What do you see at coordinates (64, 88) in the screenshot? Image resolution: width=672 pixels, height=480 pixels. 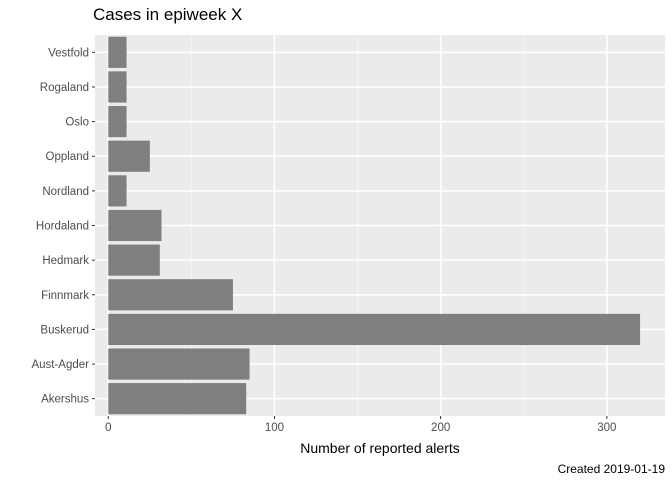 I see `y-tick-label: Rogaland` at bounding box center [64, 88].